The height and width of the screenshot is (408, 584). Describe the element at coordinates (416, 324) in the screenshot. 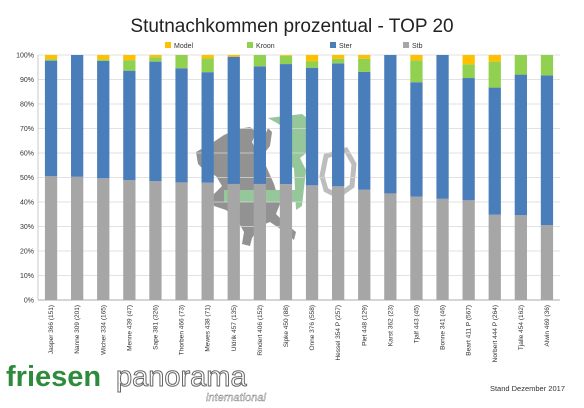

I see `x-category-label: Tjalf 443 (45)` at that location.